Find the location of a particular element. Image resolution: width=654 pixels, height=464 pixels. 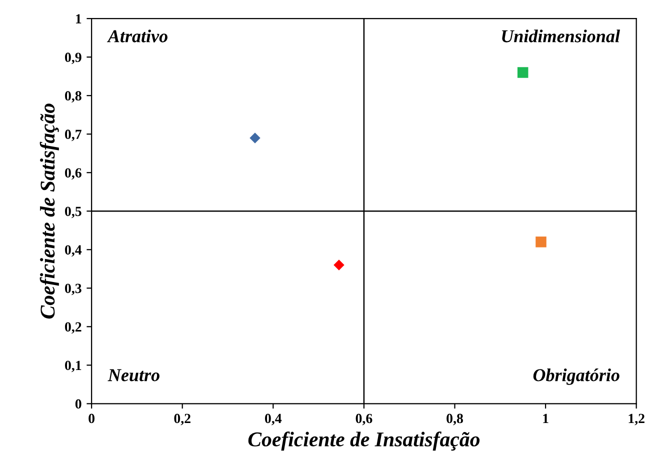

y-tick-label: 0,1 is located at coordinates (73, 366).